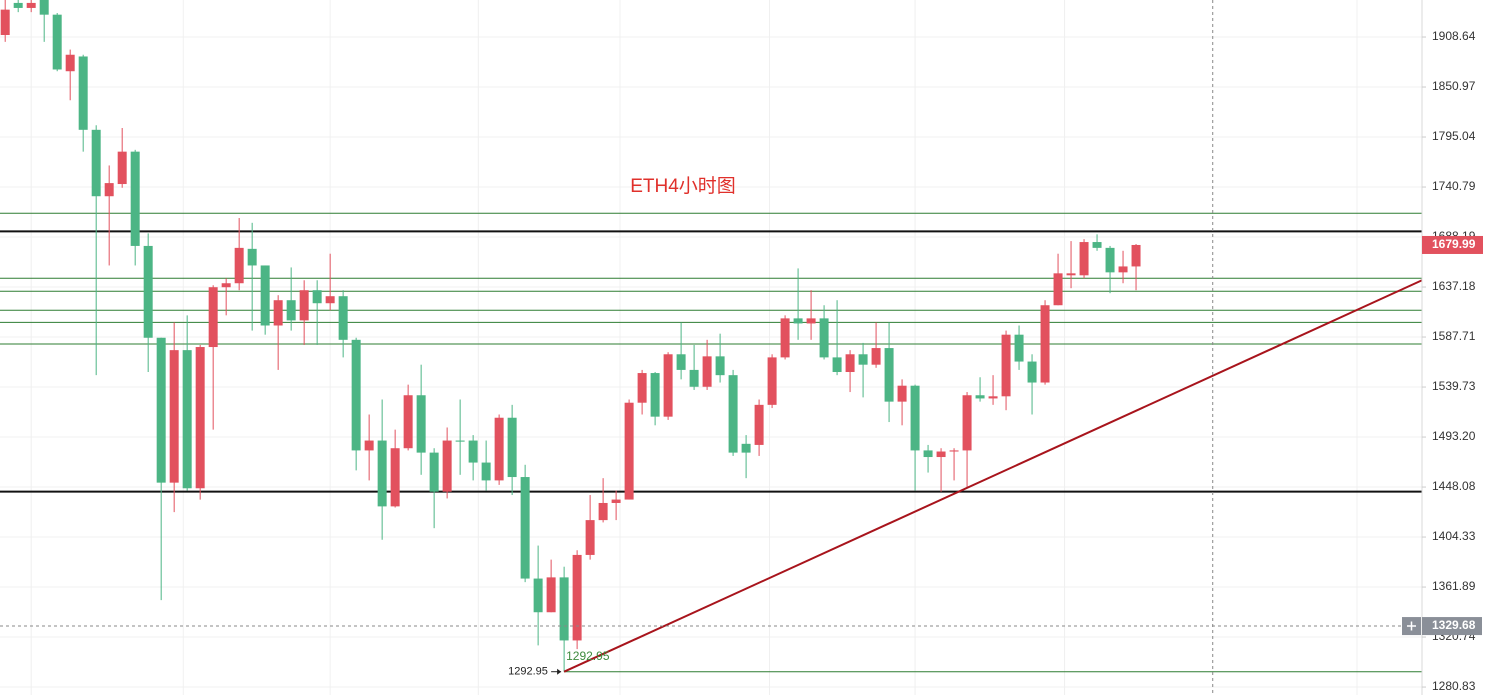 The width and height of the screenshot is (1505, 695). I want to click on crosshair-label: 1329.68, so click(1454, 625).